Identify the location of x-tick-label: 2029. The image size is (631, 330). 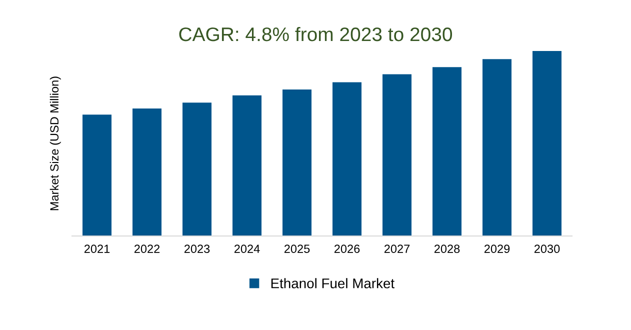
(497, 249).